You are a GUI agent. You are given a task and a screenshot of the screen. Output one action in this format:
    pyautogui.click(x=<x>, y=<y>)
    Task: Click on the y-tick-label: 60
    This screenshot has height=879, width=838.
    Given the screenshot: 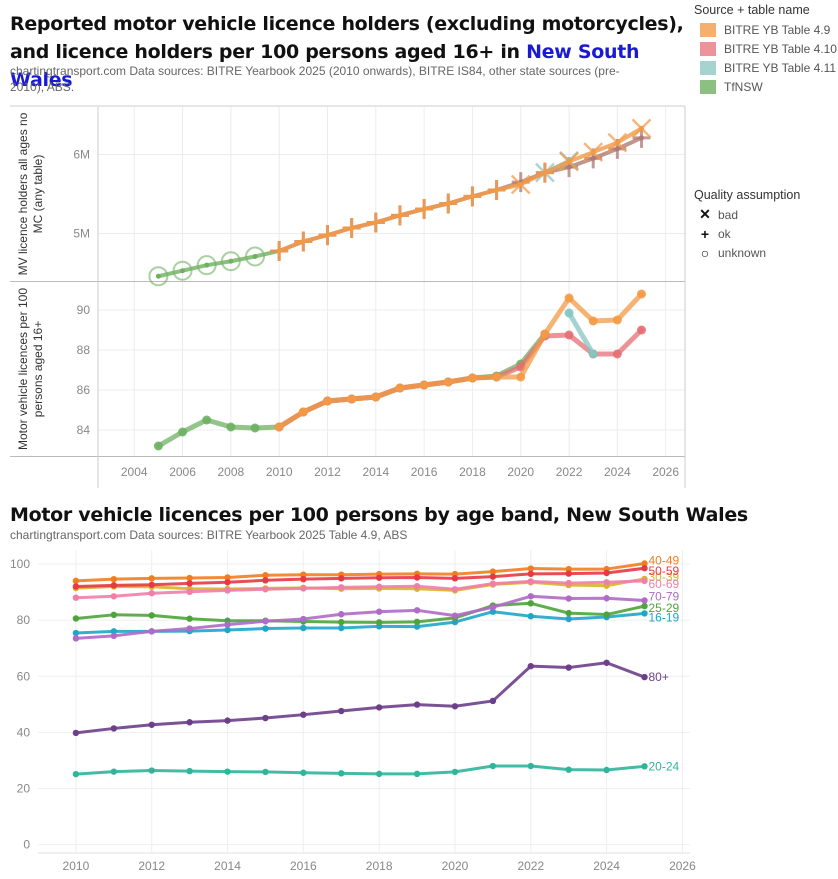 What is the action you would take?
    pyautogui.click(x=24, y=676)
    